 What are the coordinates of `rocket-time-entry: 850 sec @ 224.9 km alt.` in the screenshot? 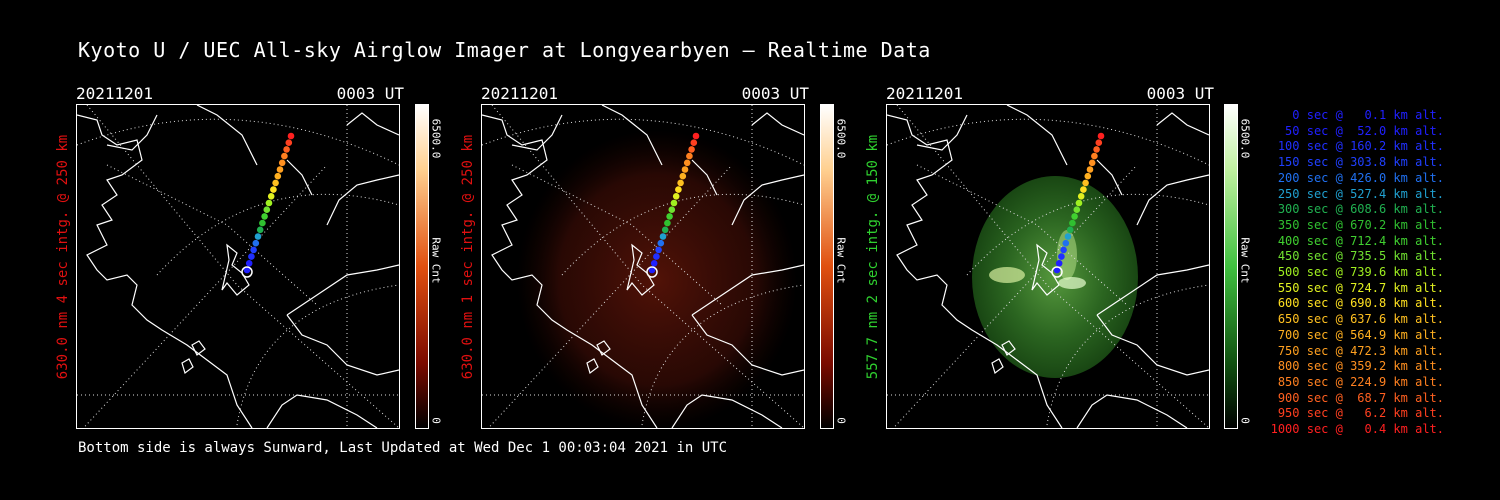 It's located at (1357, 381).